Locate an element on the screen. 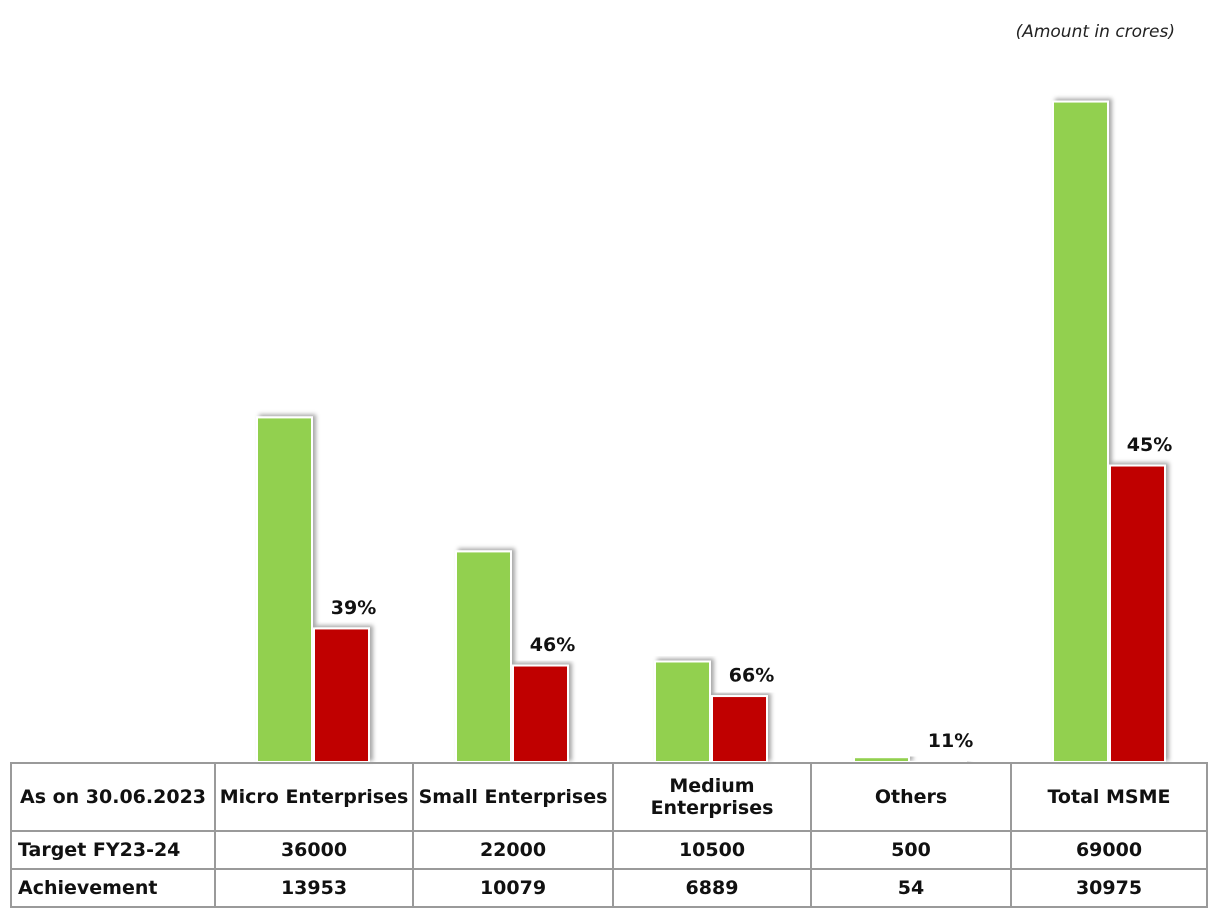 Image resolution: width=1208 pixels, height=909 pixels. table-row: Target FY23-24 36000 22000 10500 500 69000 is located at coordinates (609, 850).